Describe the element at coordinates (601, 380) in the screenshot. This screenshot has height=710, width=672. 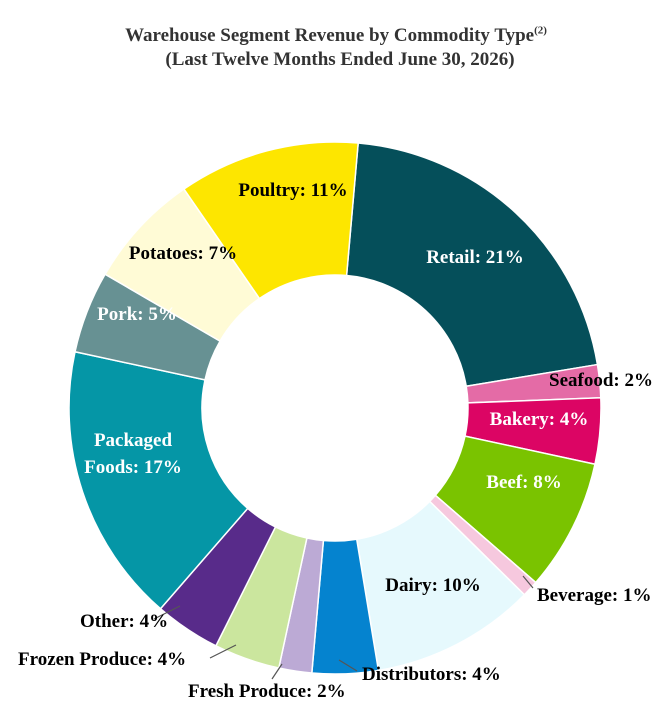
I see `label-seafood: Seafood: 2%` at that location.